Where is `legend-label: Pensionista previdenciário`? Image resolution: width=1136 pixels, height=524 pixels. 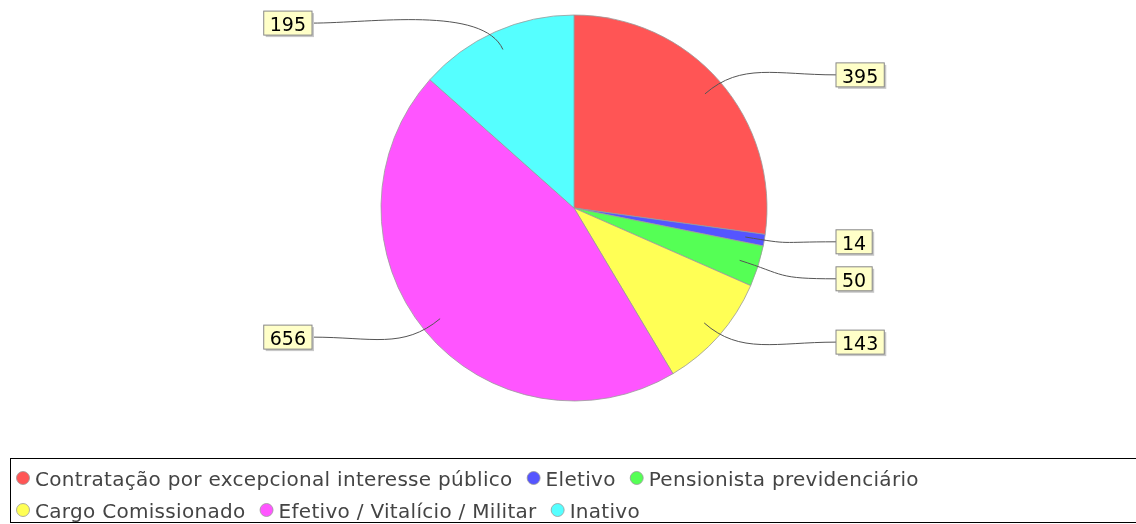 legend-label: Pensionista previdenciário is located at coordinates (783, 479).